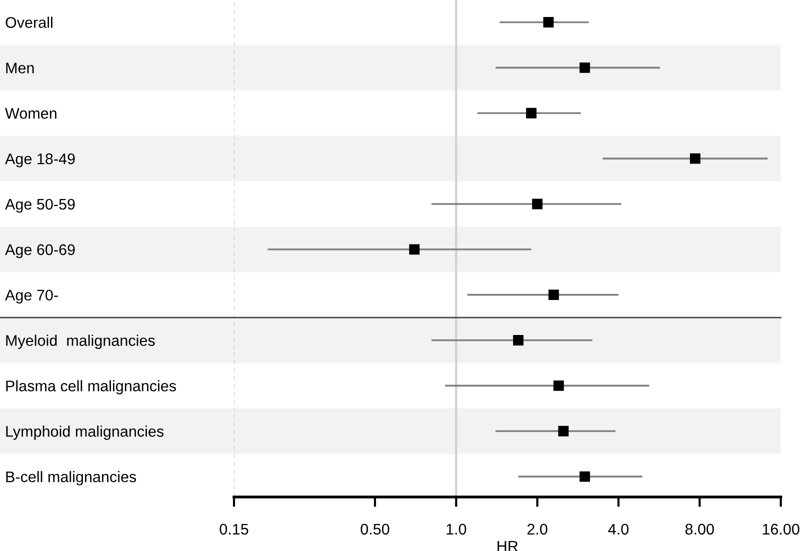 The height and width of the screenshot is (551, 800). What do you see at coordinates (85, 433) in the screenshot?
I see `y-tick-label: Lymphoid malignancies` at bounding box center [85, 433].